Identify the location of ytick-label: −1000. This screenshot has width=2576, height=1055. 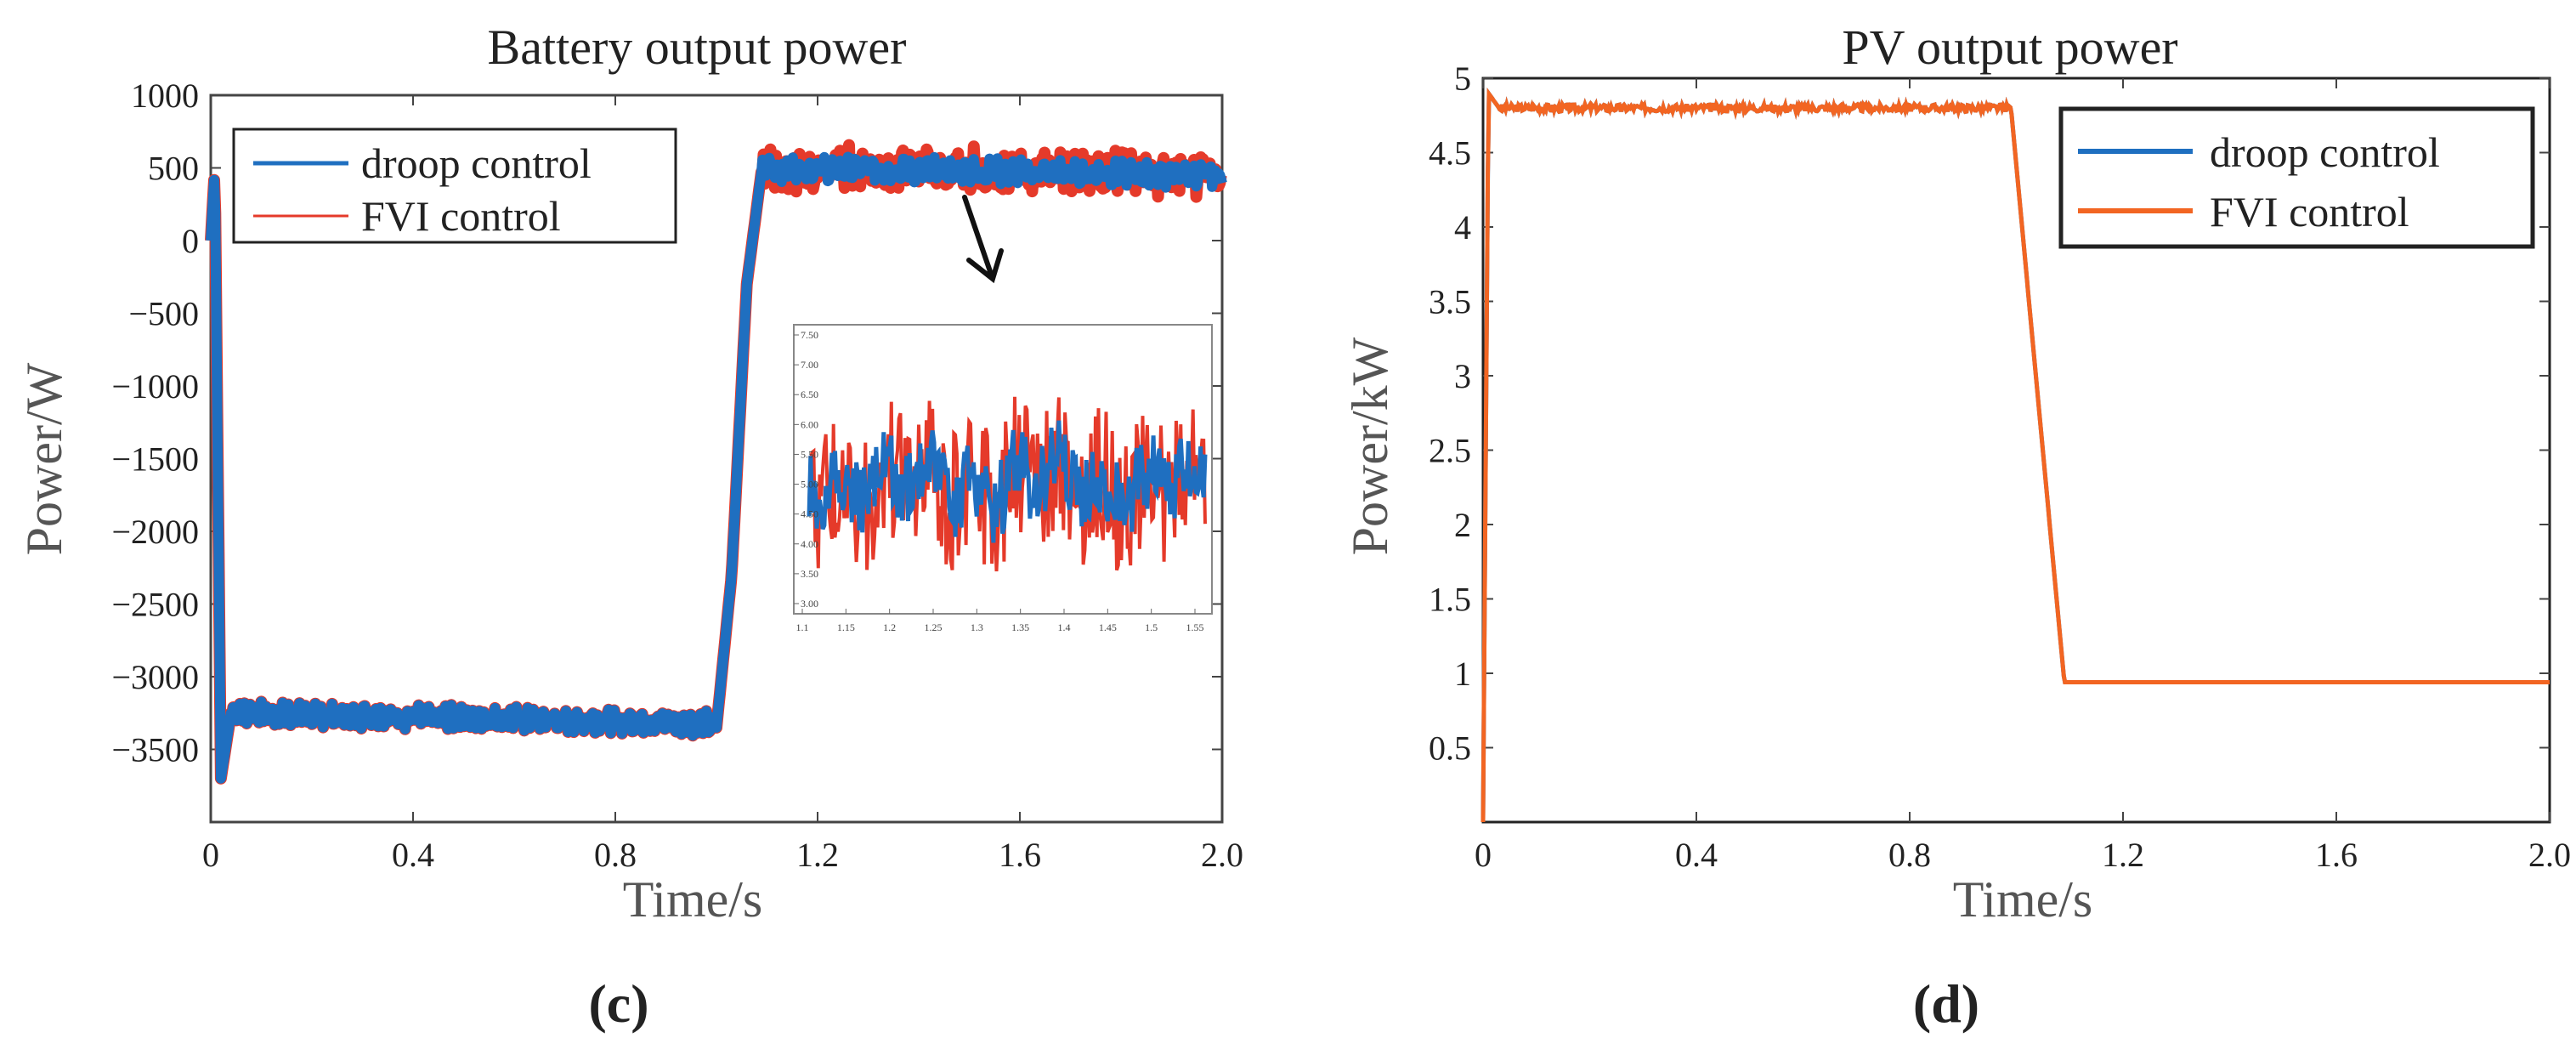
(155, 386).